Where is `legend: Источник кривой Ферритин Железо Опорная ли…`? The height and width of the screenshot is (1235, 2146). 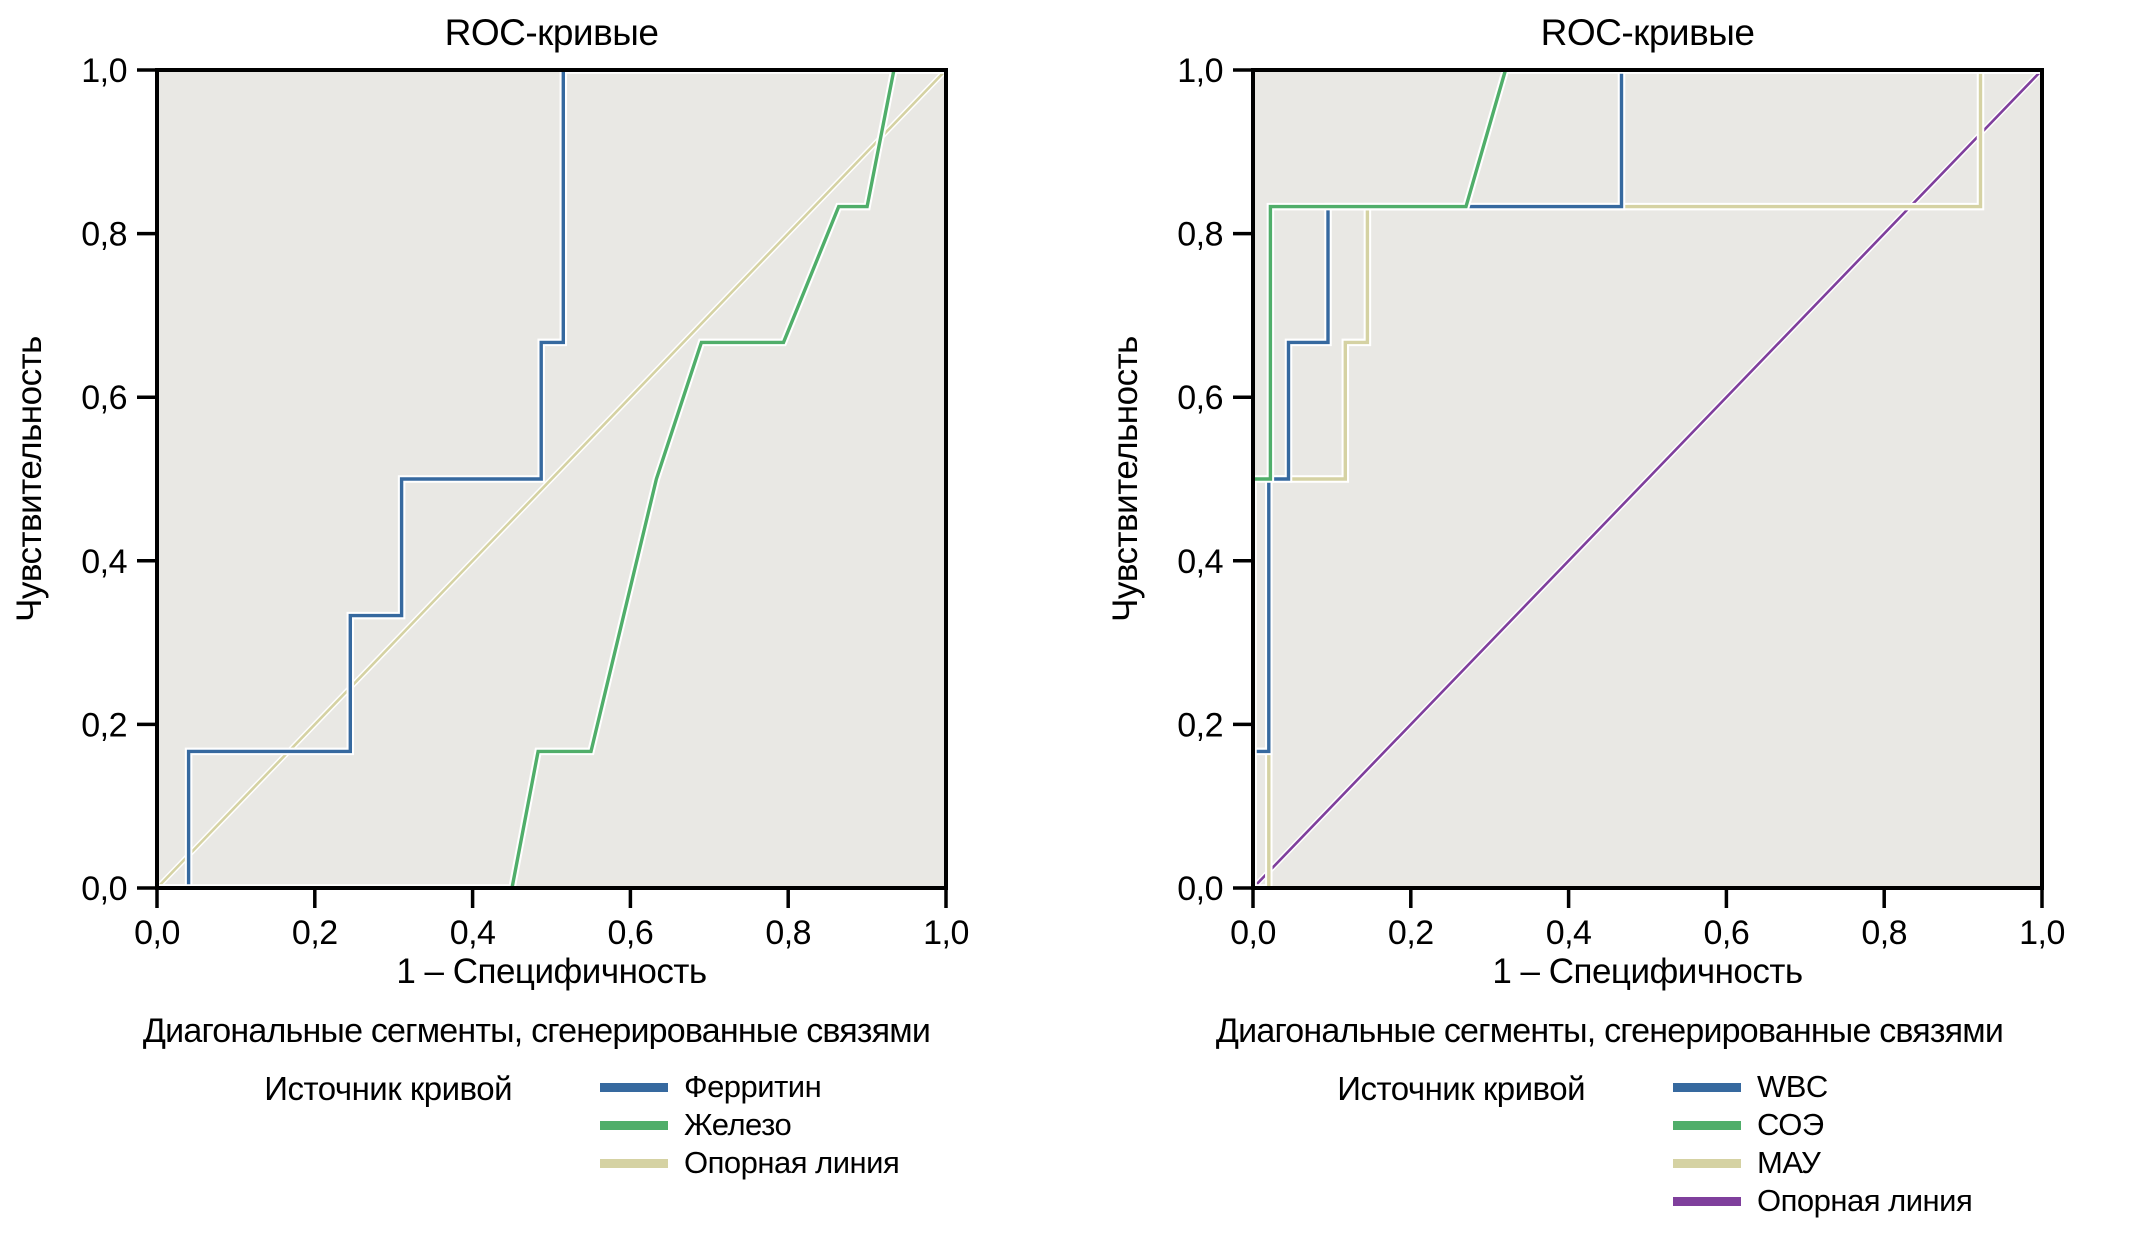 legend: Источник кривой Ферритин Железо Опорная ли… is located at coordinates (536, 1125).